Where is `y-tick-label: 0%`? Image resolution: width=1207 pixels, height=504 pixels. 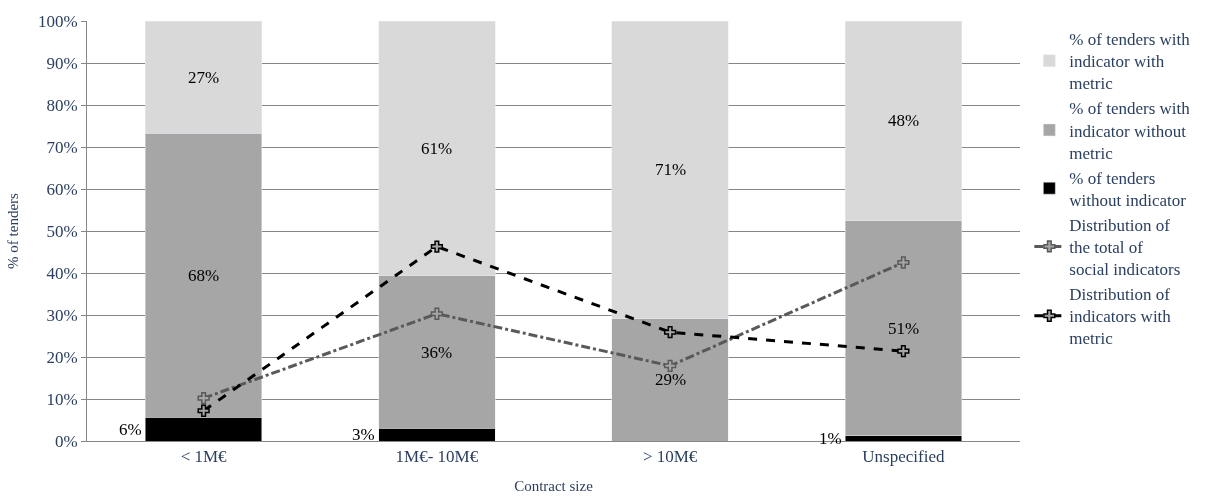 y-tick-label: 0% is located at coordinates (66, 441).